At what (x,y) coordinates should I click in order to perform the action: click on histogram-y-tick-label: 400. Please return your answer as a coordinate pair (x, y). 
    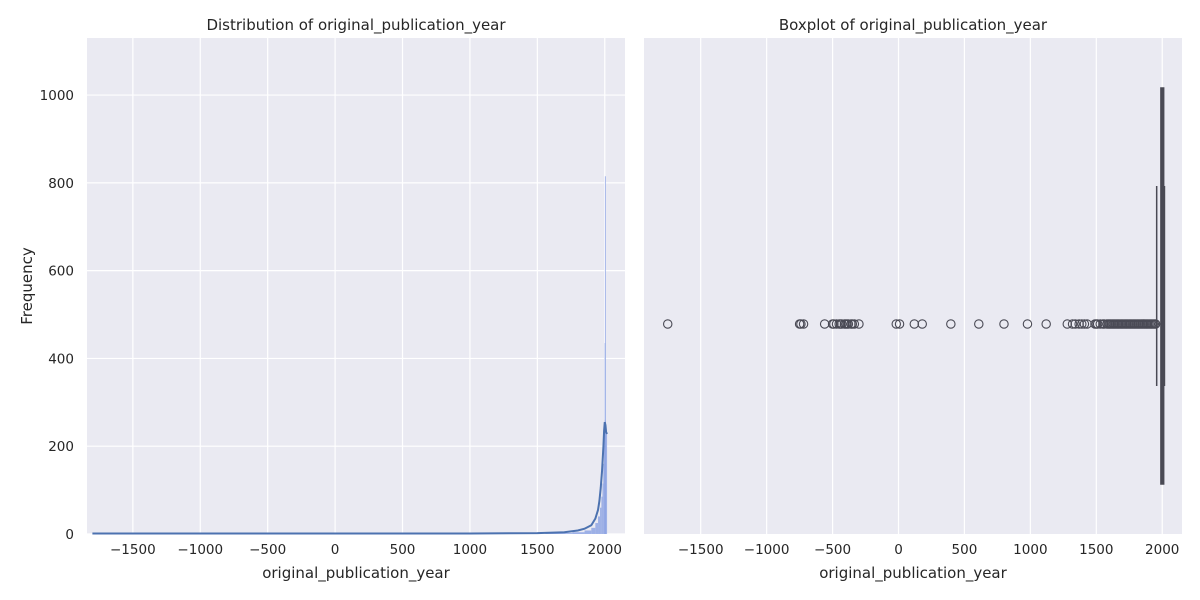
    Looking at the image, I should click on (61, 359).